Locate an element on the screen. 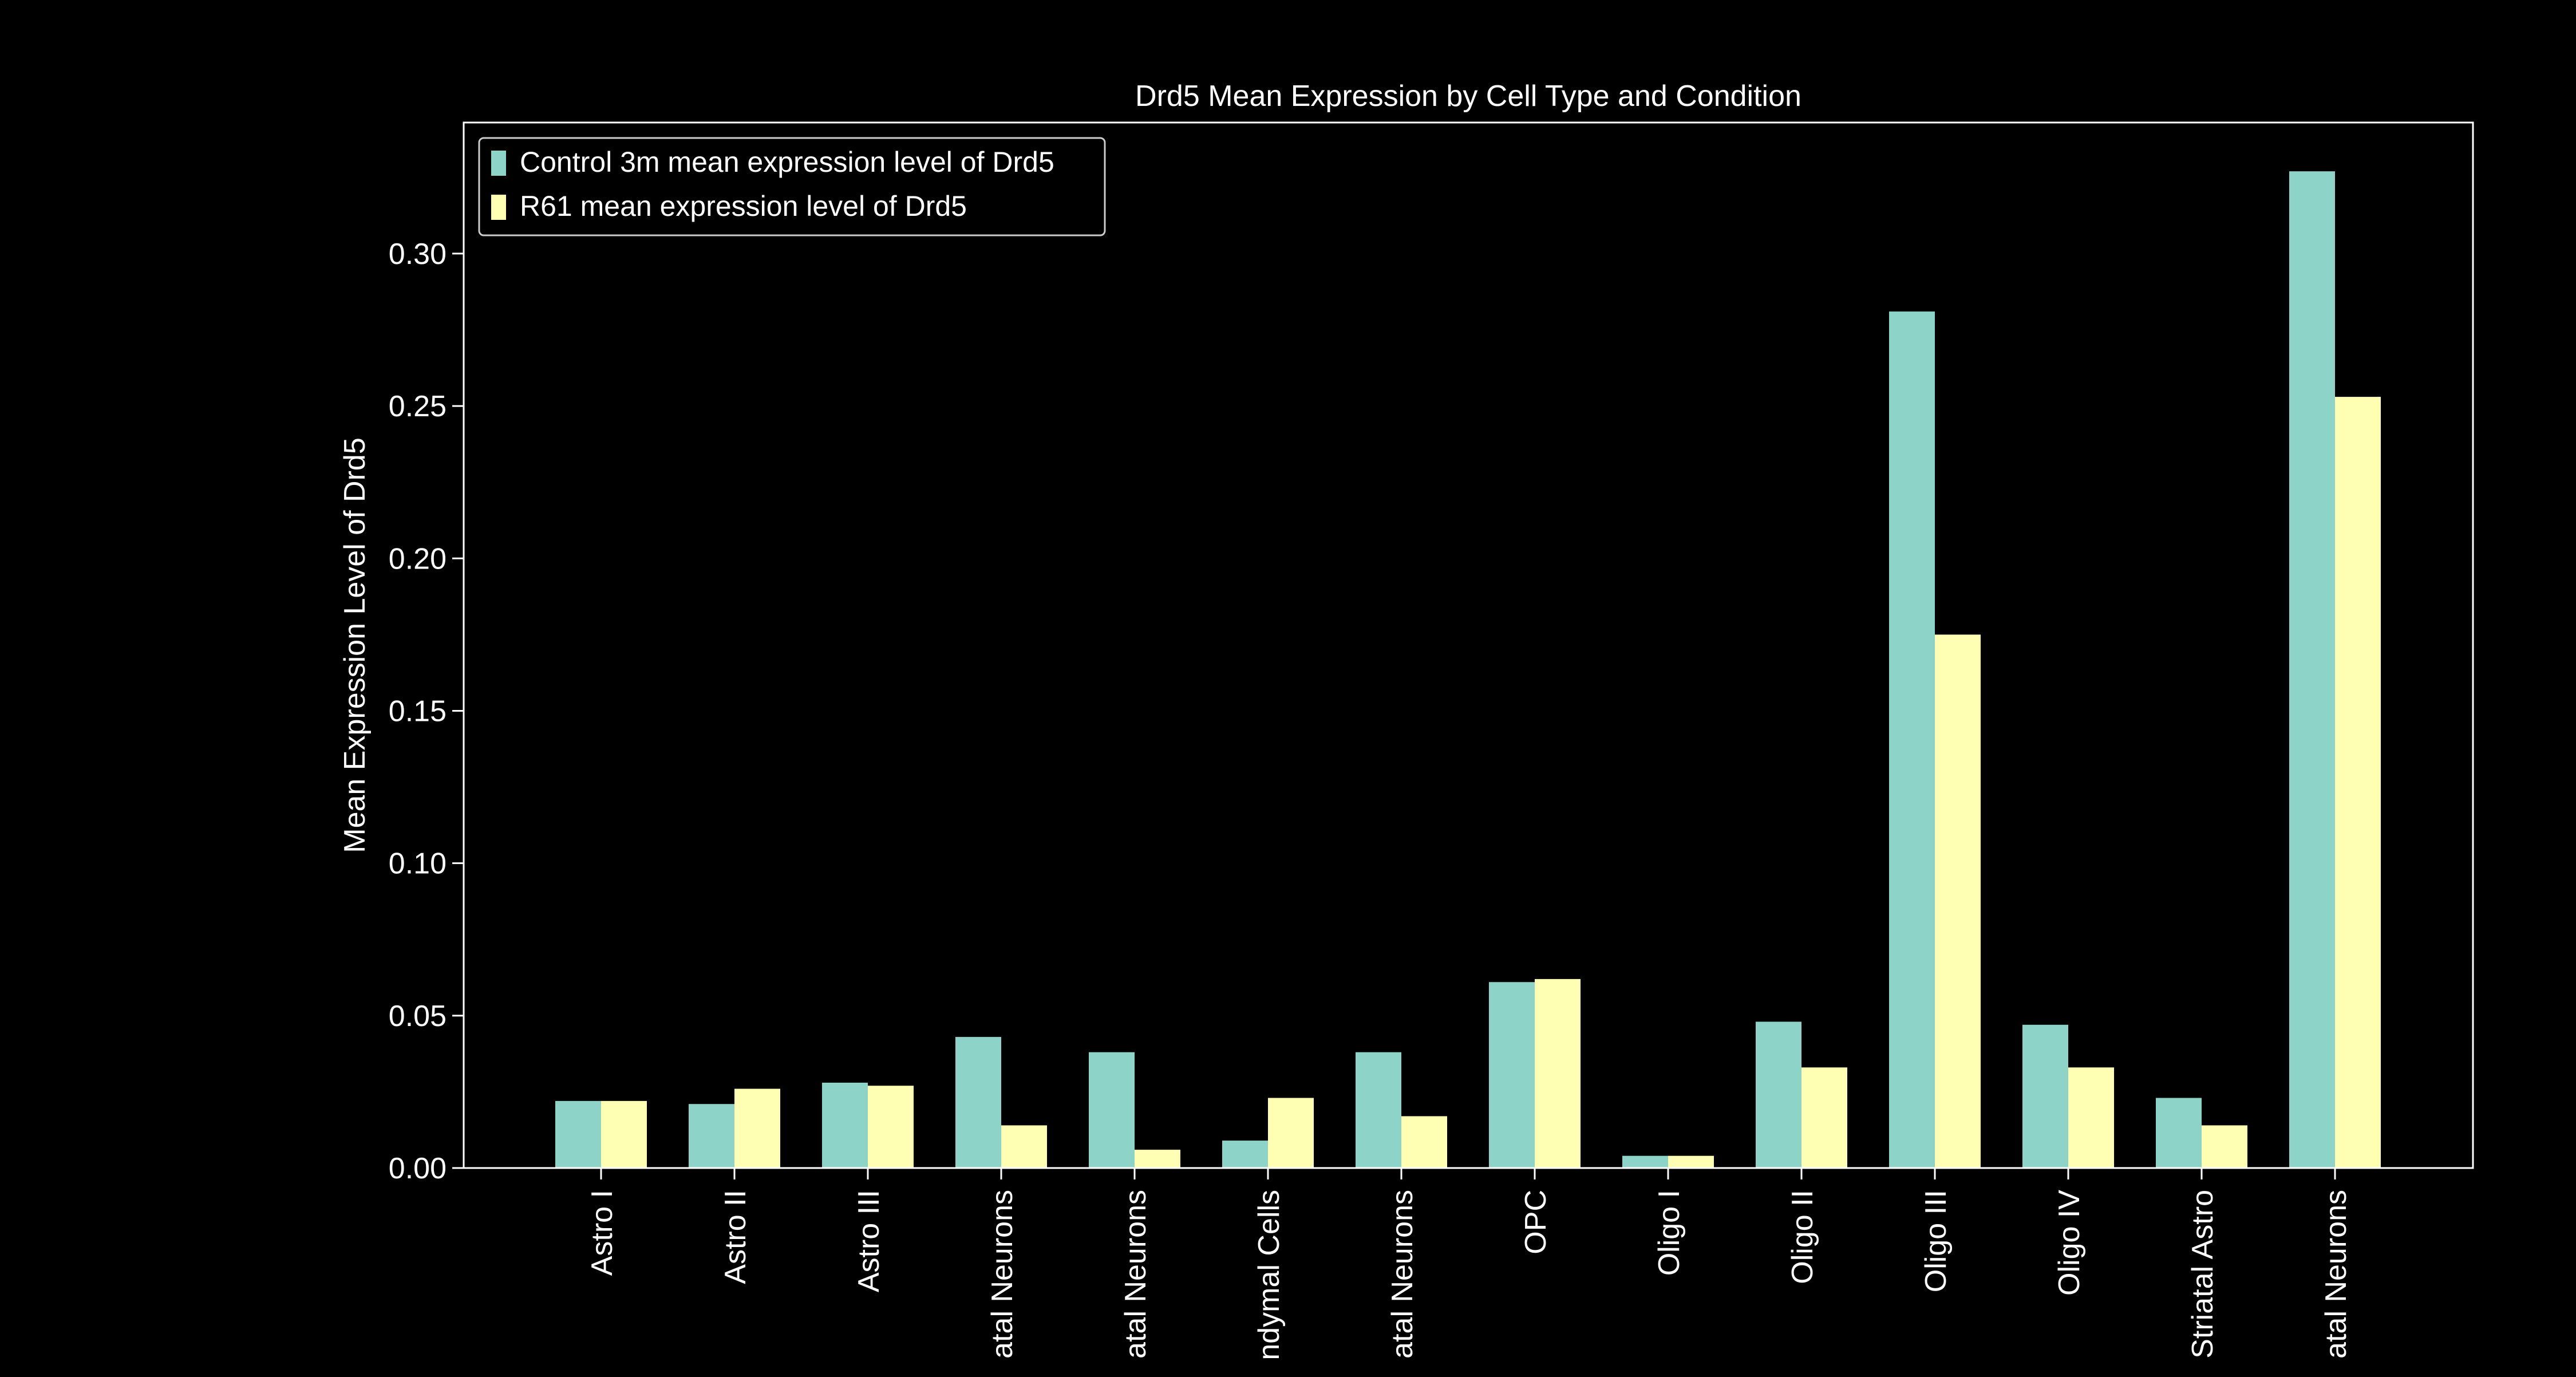 The height and width of the screenshot is (1377, 2576). y-tick-label: 0.15 is located at coordinates (418, 711).